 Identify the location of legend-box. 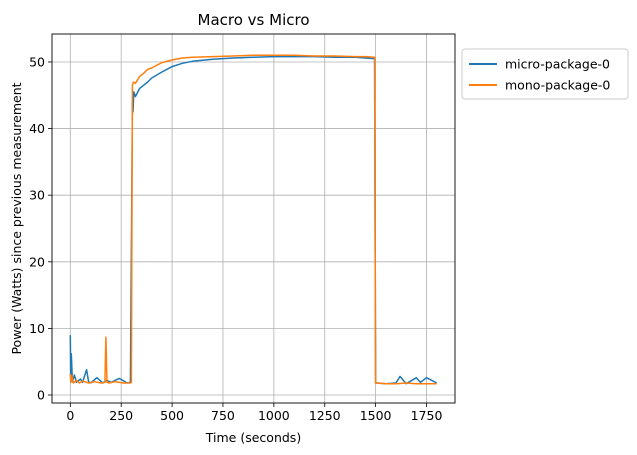
(545, 74).